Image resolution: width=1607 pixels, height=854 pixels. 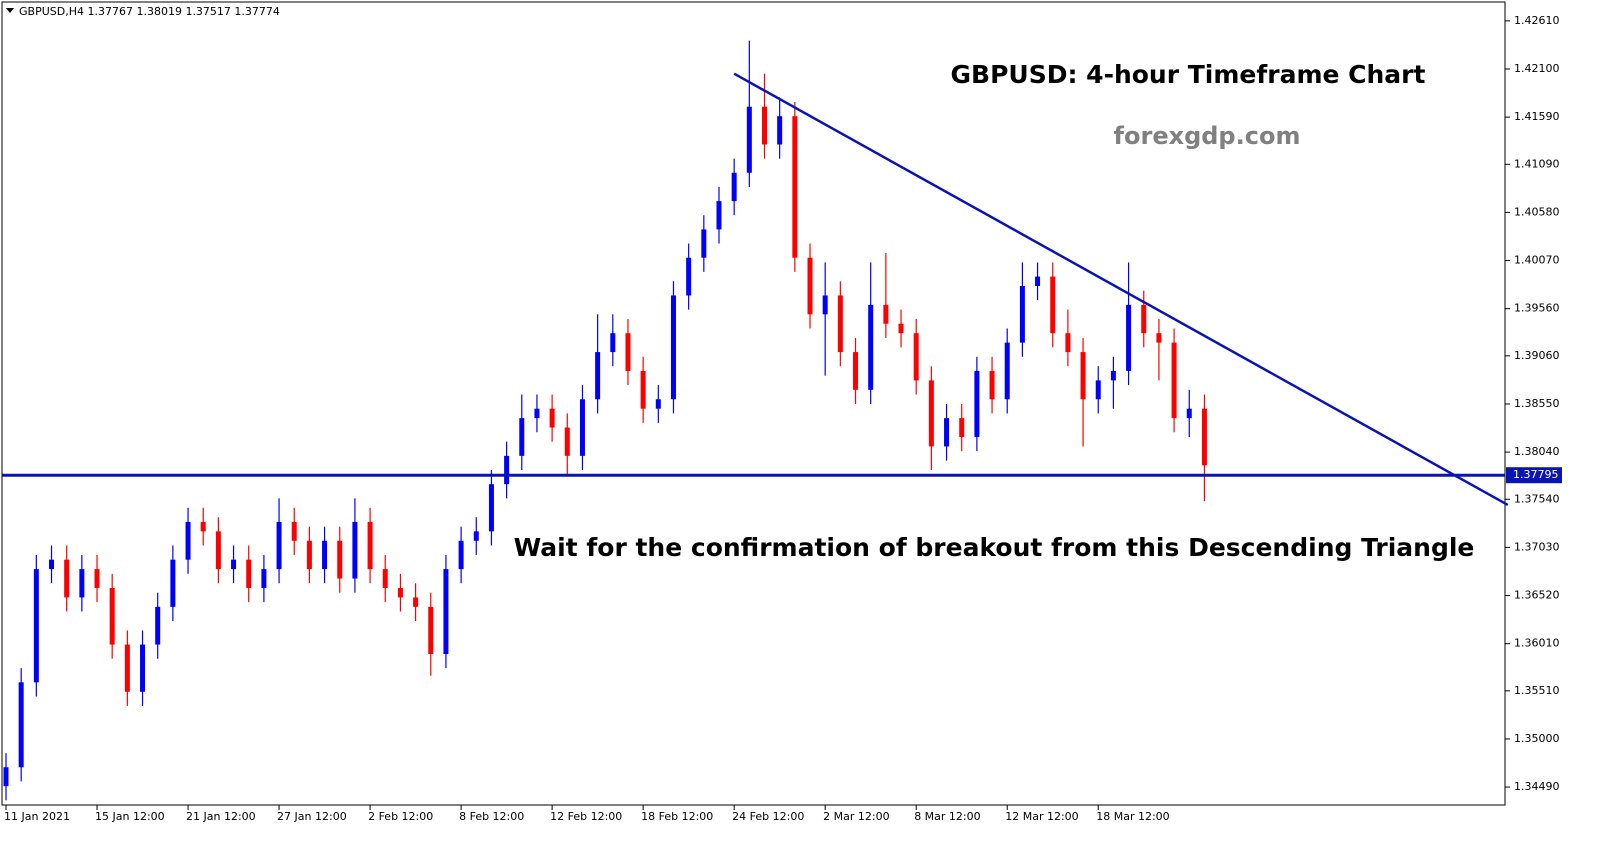 What do you see at coordinates (856, 816) in the screenshot?
I see `x-tick-label: 2 Mar 12:00` at bounding box center [856, 816].